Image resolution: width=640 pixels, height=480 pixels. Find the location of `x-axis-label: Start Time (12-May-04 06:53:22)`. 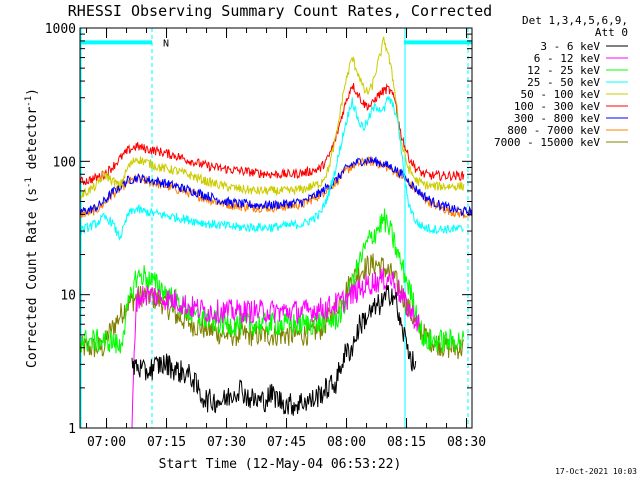

x-axis-label: Start Time (12-May-04 06:53:22) is located at coordinates (280, 464).